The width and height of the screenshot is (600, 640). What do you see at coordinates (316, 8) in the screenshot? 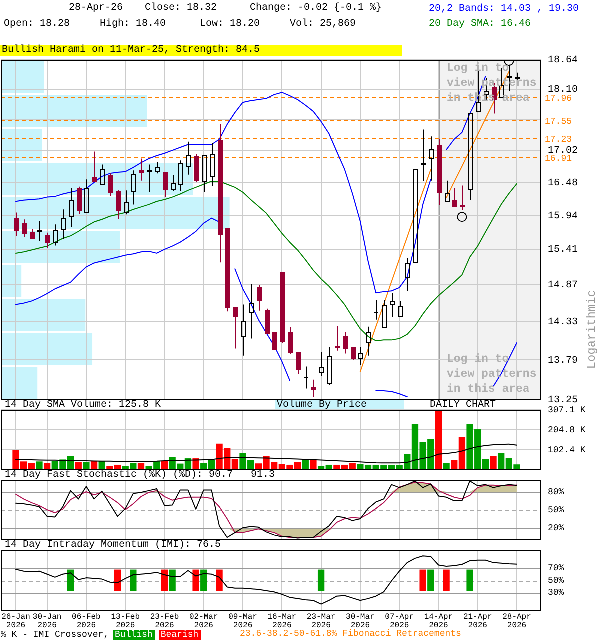
I see `text: Change: -0.02 {-0.1 %}` at bounding box center [316, 8].